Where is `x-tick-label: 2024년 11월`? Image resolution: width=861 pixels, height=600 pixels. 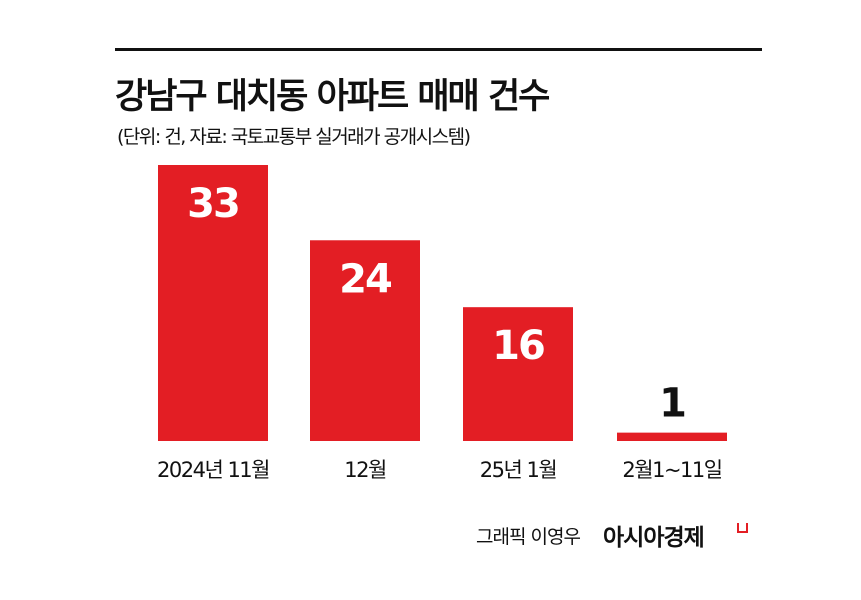
x-tick-label: 2024년 11월 is located at coordinates (213, 470).